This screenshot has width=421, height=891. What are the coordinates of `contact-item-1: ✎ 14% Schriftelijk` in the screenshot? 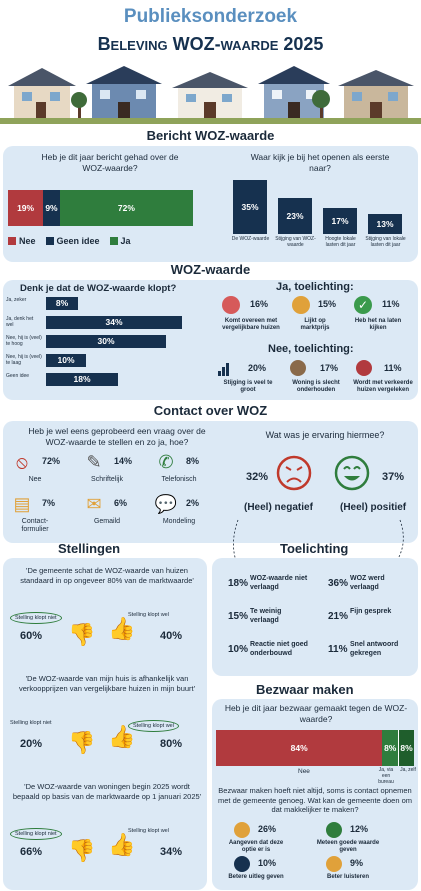 It's located at (117, 470).